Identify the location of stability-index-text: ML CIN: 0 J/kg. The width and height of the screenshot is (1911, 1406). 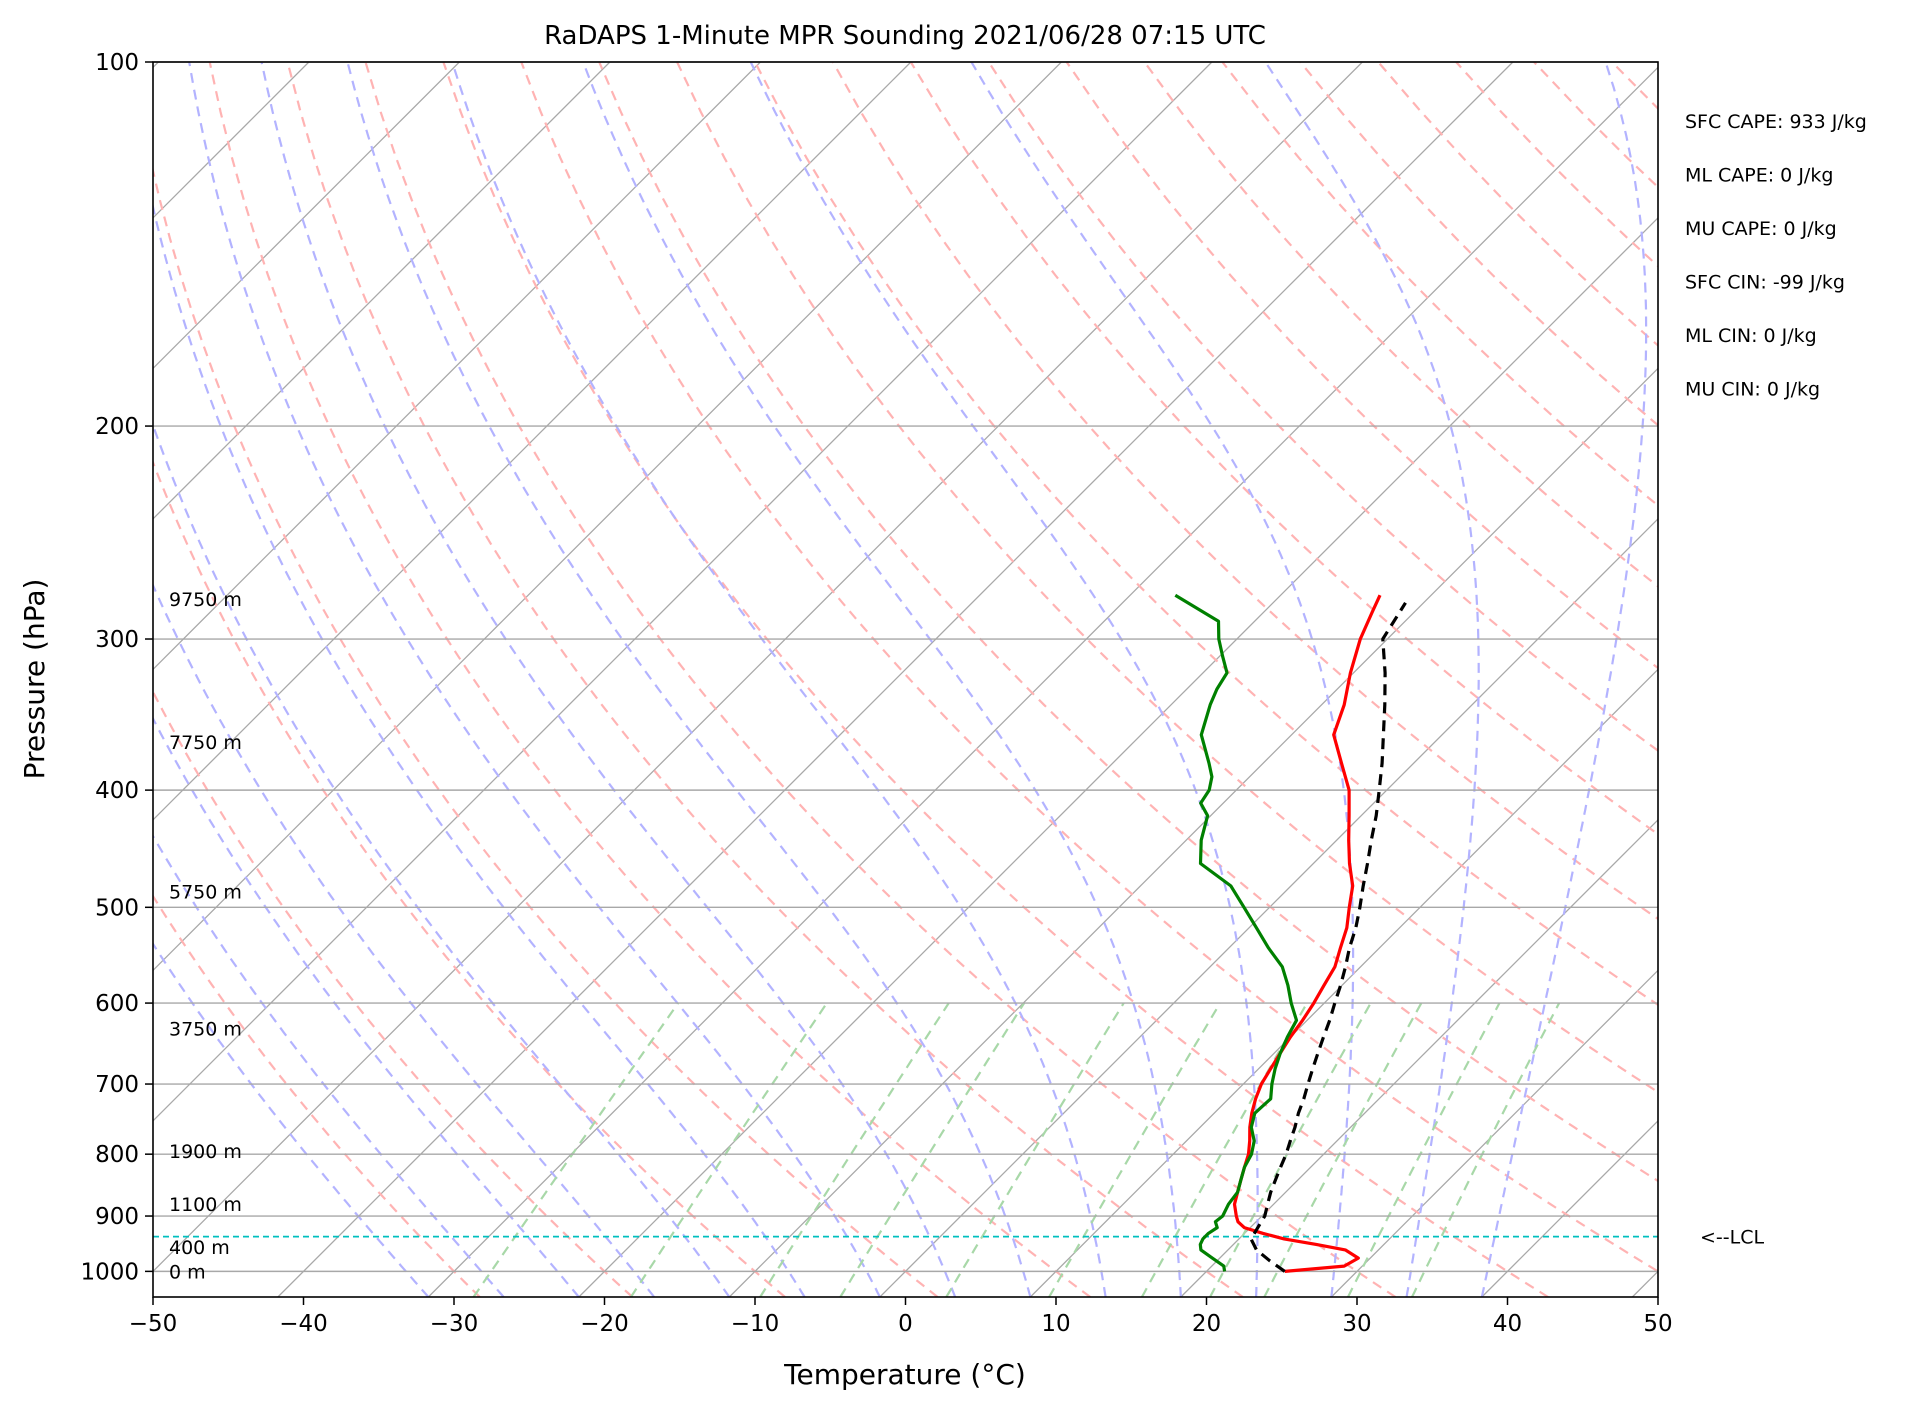
(1751, 336).